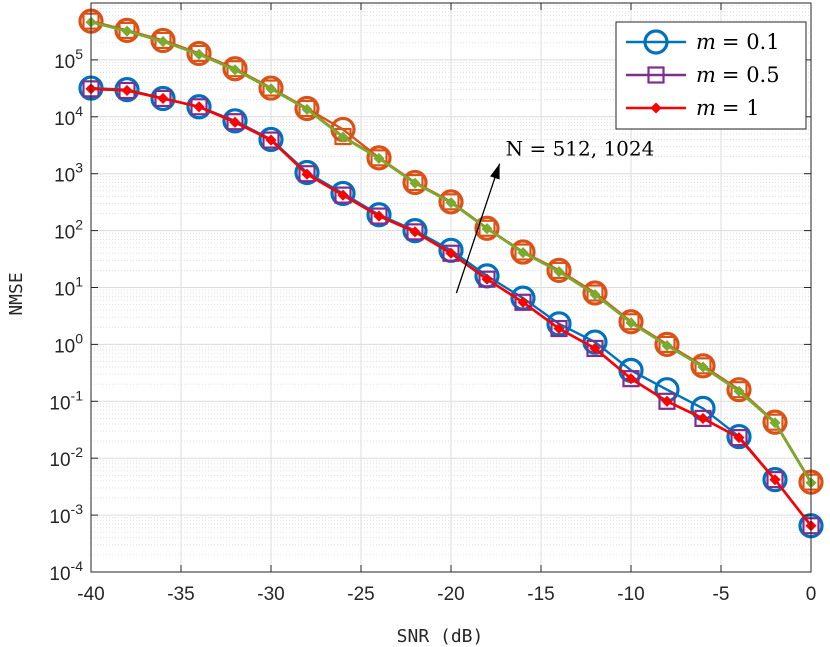  Describe the element at coordinates (738, 42) in the screenshot. I see `legend-label: m = 0.1` at that location.